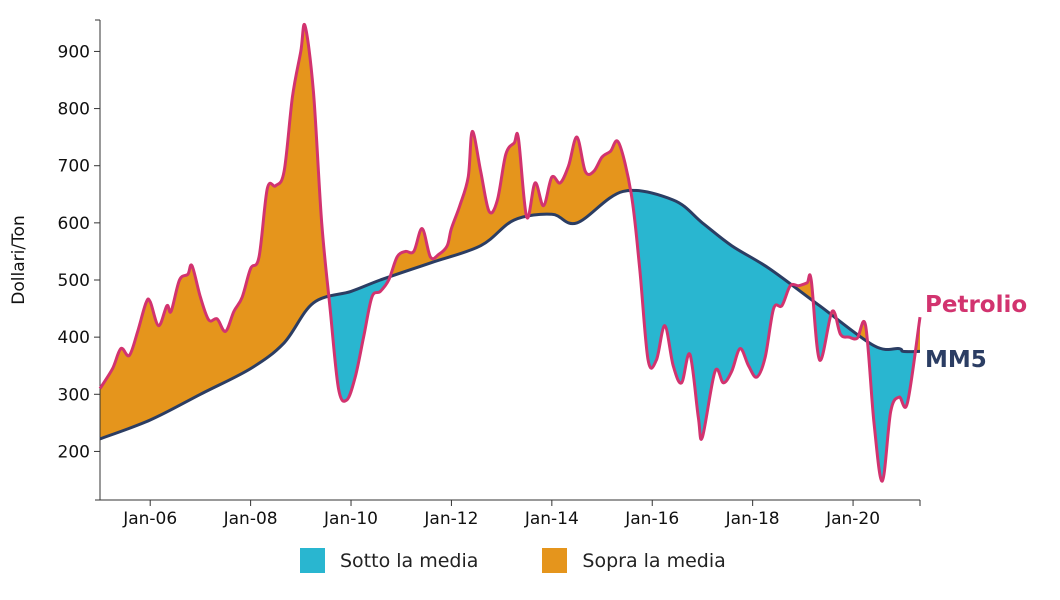 The width and height of the screenshot is (1060, 600). Describe the element at coordinates (651, 519) in the screenshot. I see `x-tick-label: Jan-16` at that location.